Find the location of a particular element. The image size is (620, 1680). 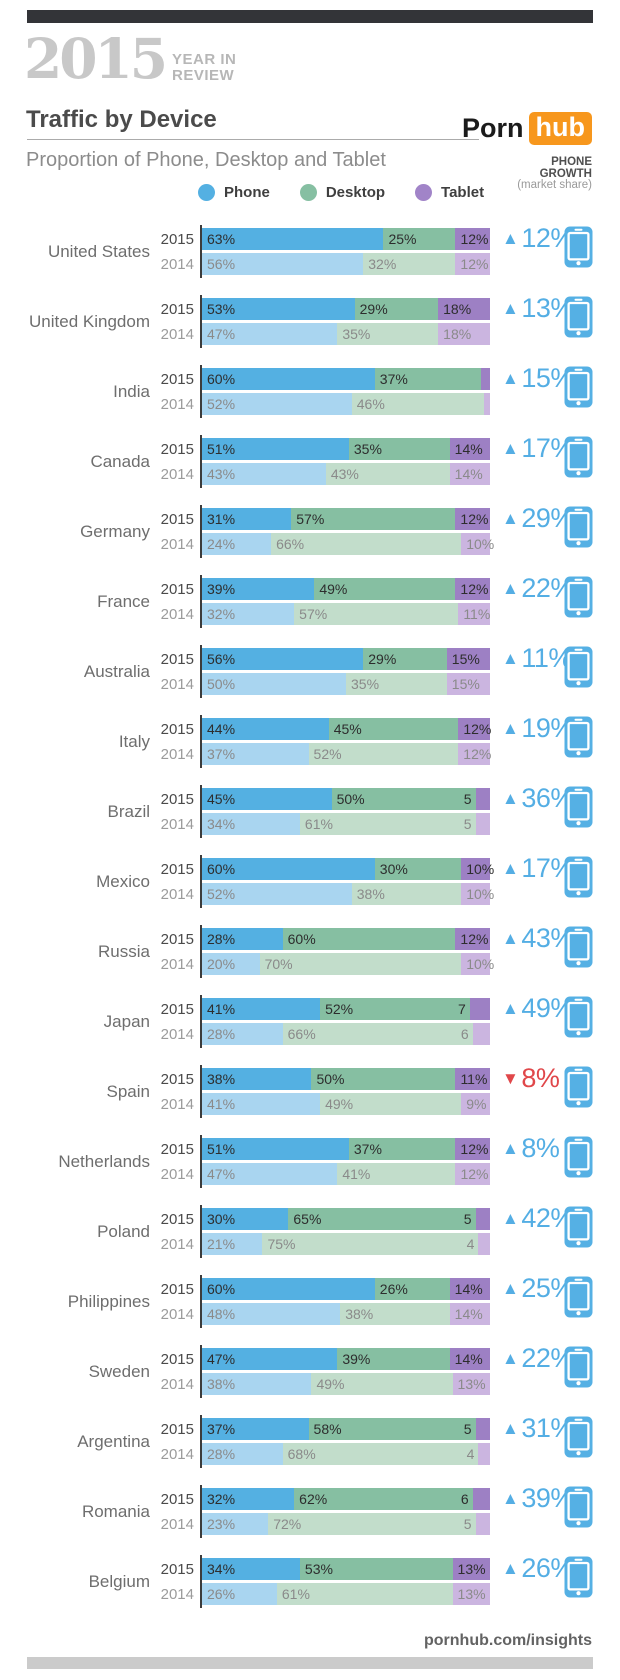

phone-segment: 52% is located at coordinates (277, 894).